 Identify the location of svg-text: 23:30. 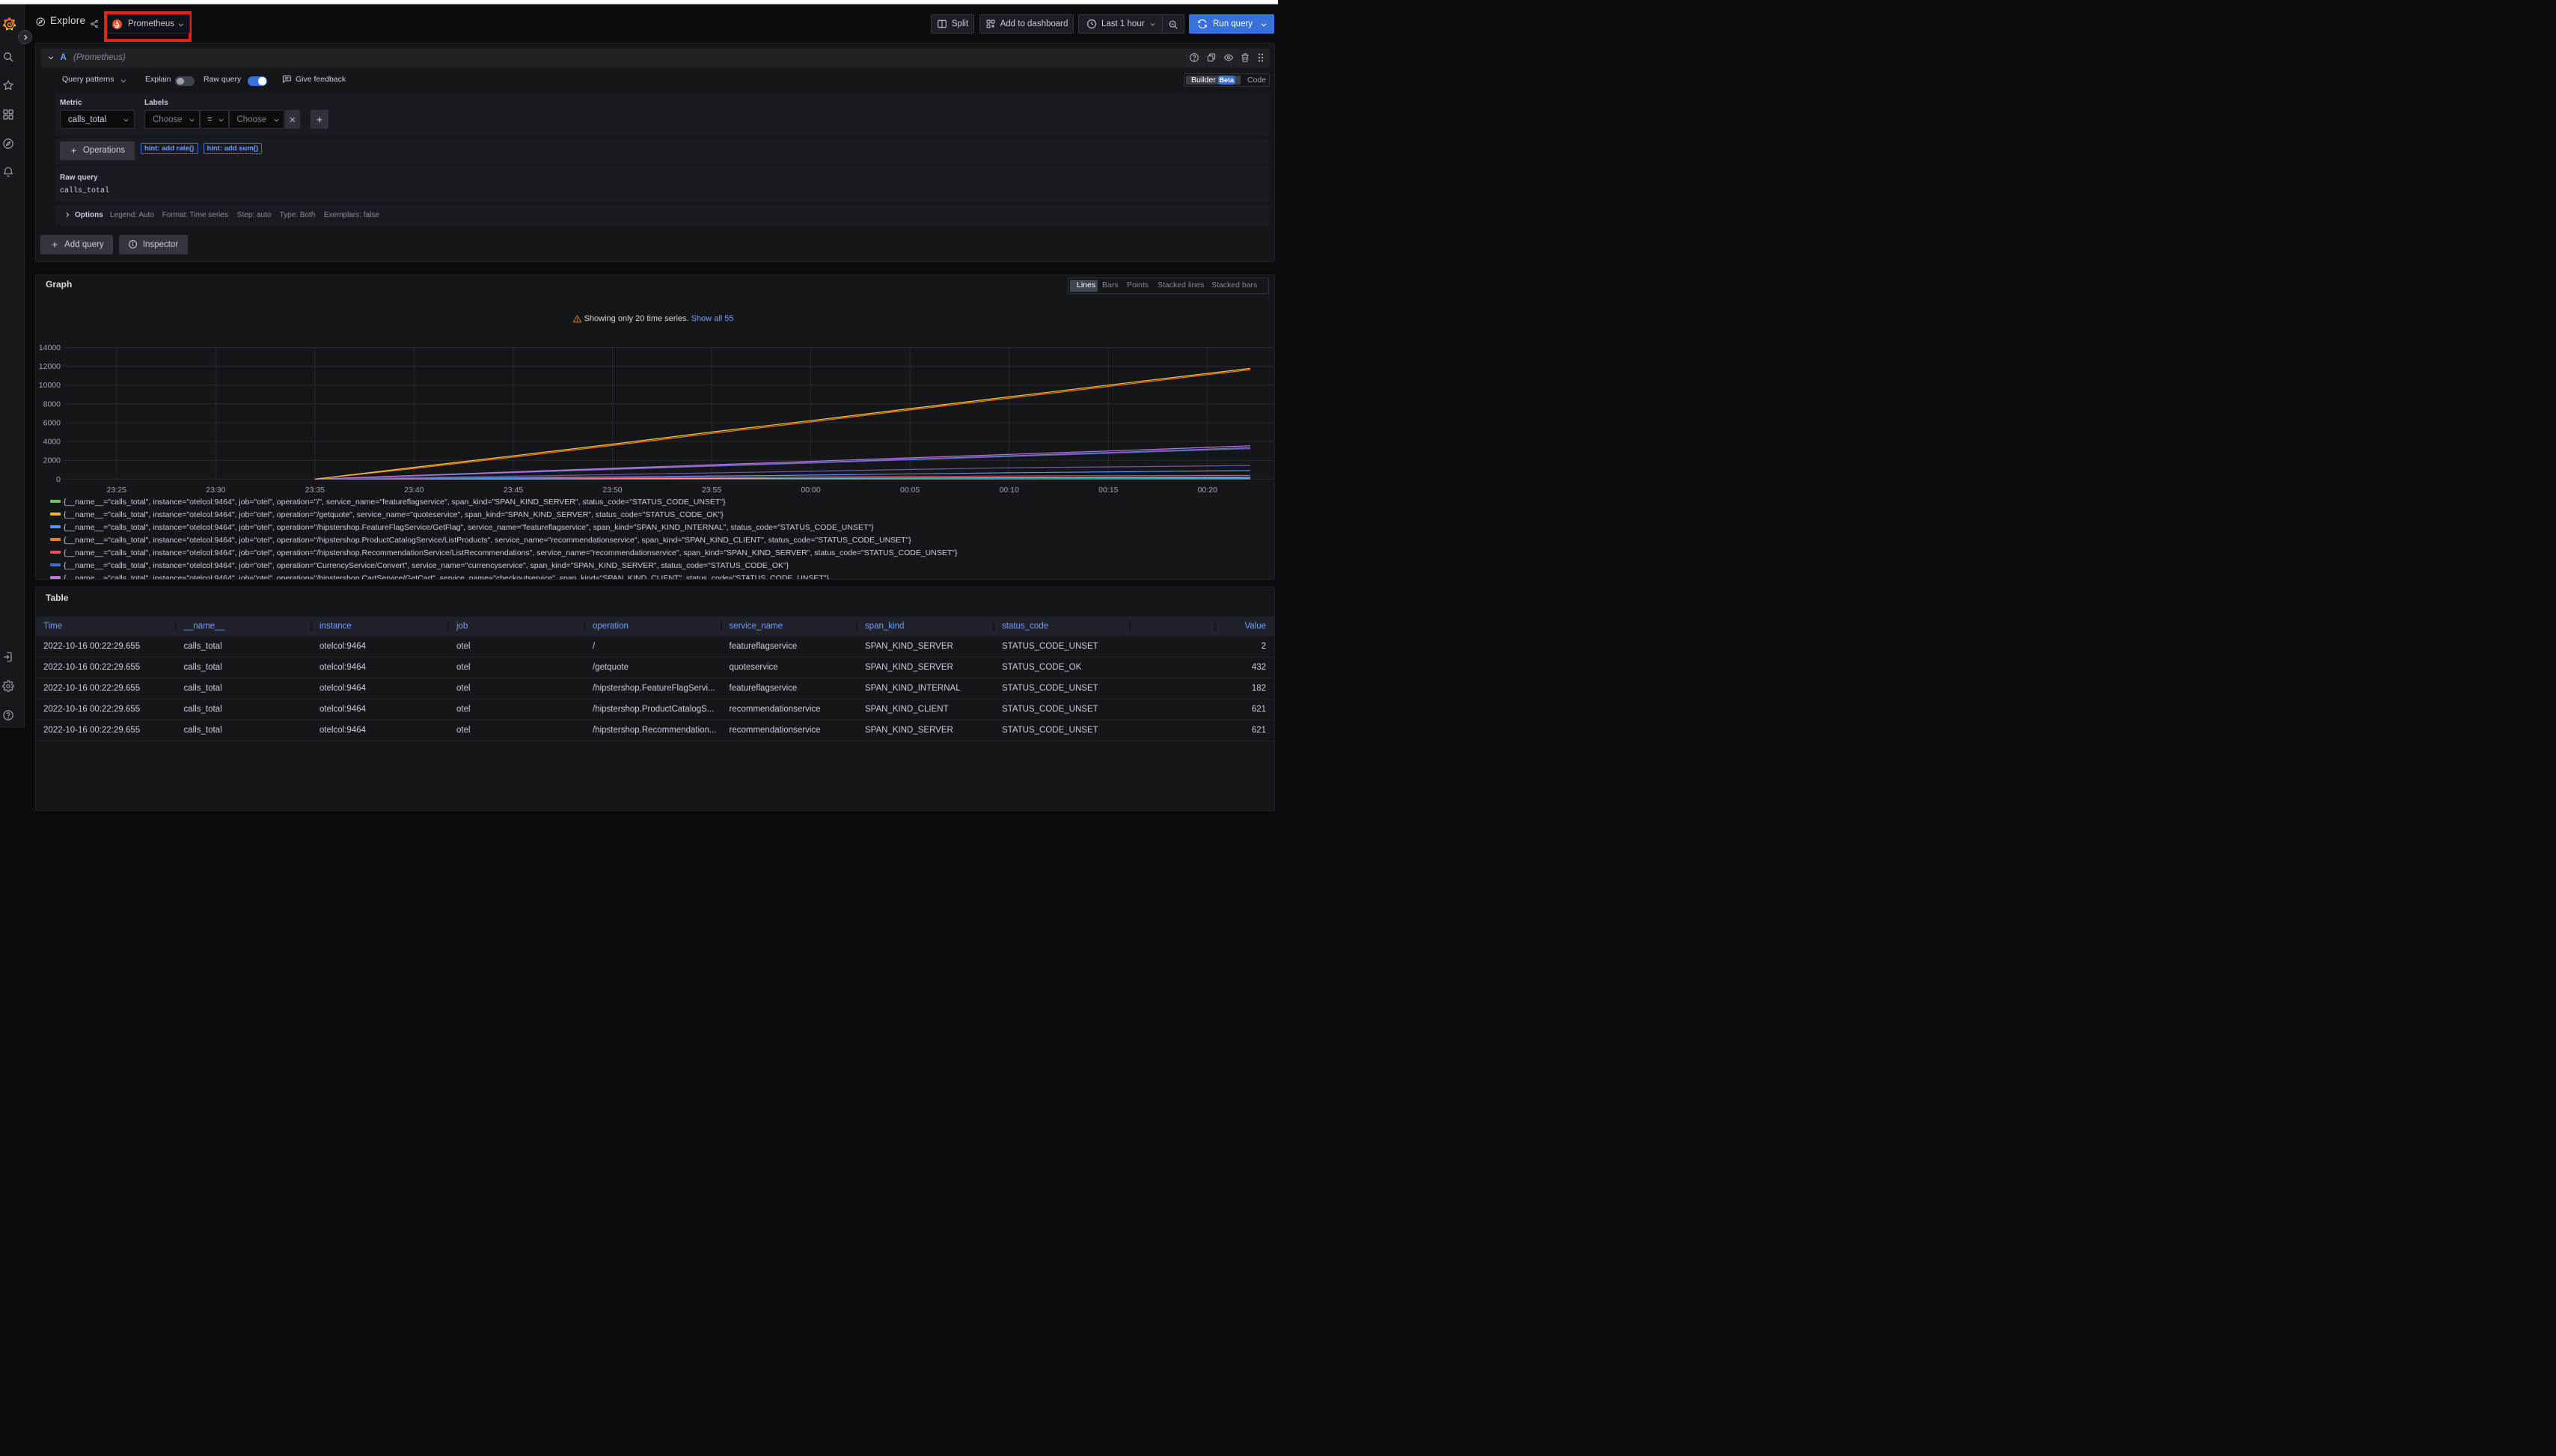
(215, 490).